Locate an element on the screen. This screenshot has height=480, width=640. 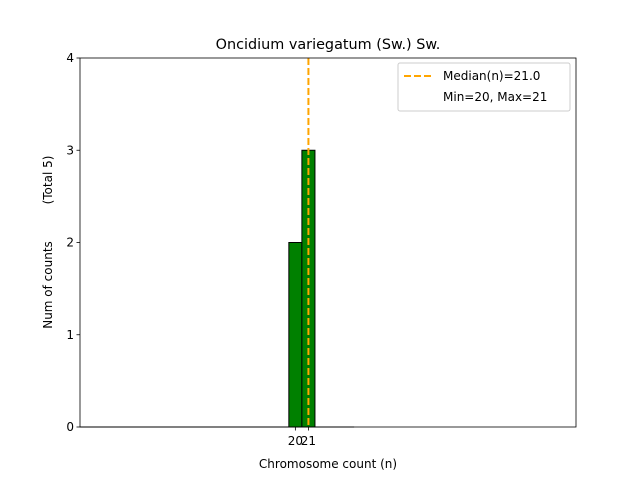
x-tick-label: 20 is located at coordinates (295, 441).